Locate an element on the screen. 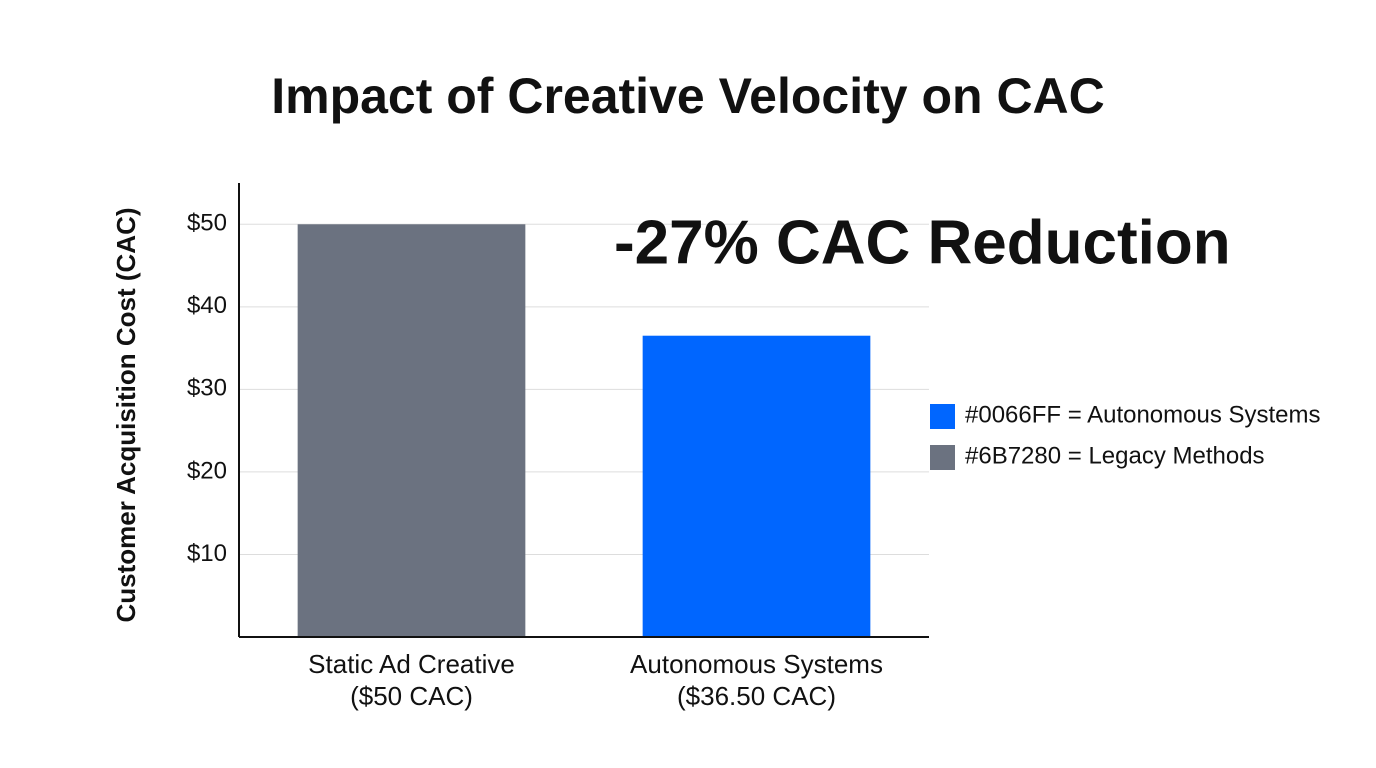 Image resolution: width=1376 pixels, height=768 pixels. y-tick-label: $10 is located at coordinates (207, 553).